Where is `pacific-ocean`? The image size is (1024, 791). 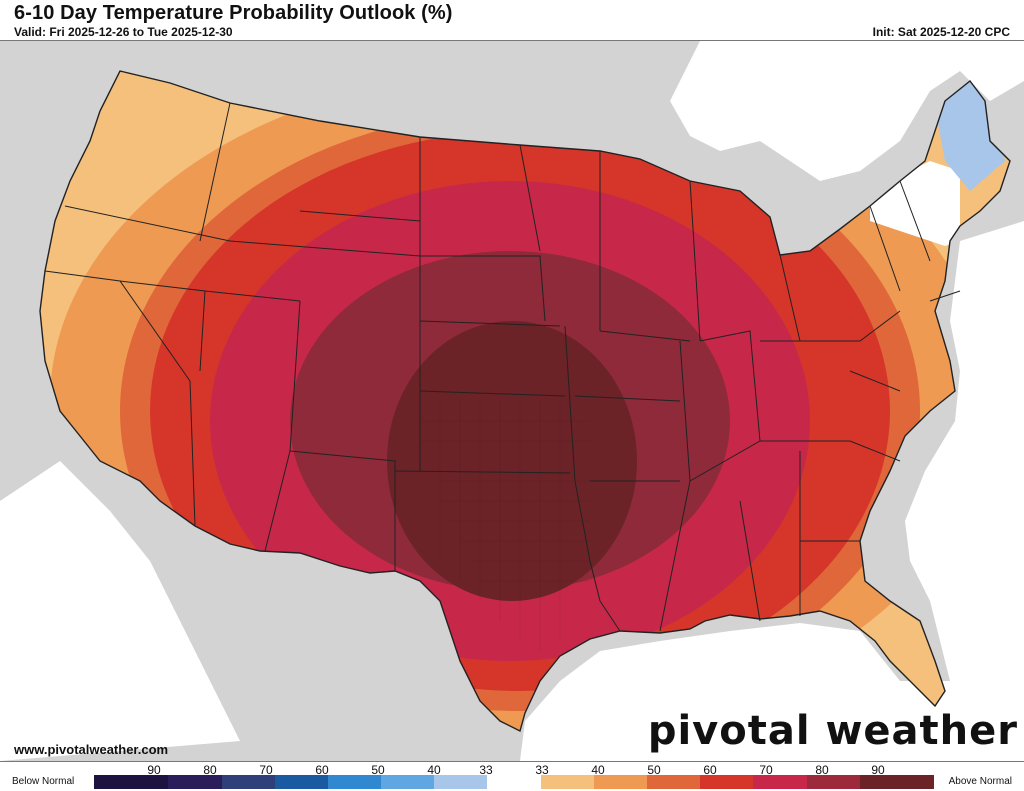 pacific-ocean is located at coordinates (120, 611).